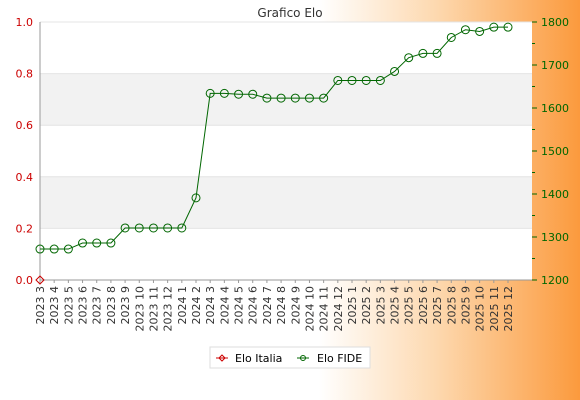 Image resolution: width=580 pixels, height=400 pixels. I want to click on x-tick-label: 2024 10, so click(309, 309).